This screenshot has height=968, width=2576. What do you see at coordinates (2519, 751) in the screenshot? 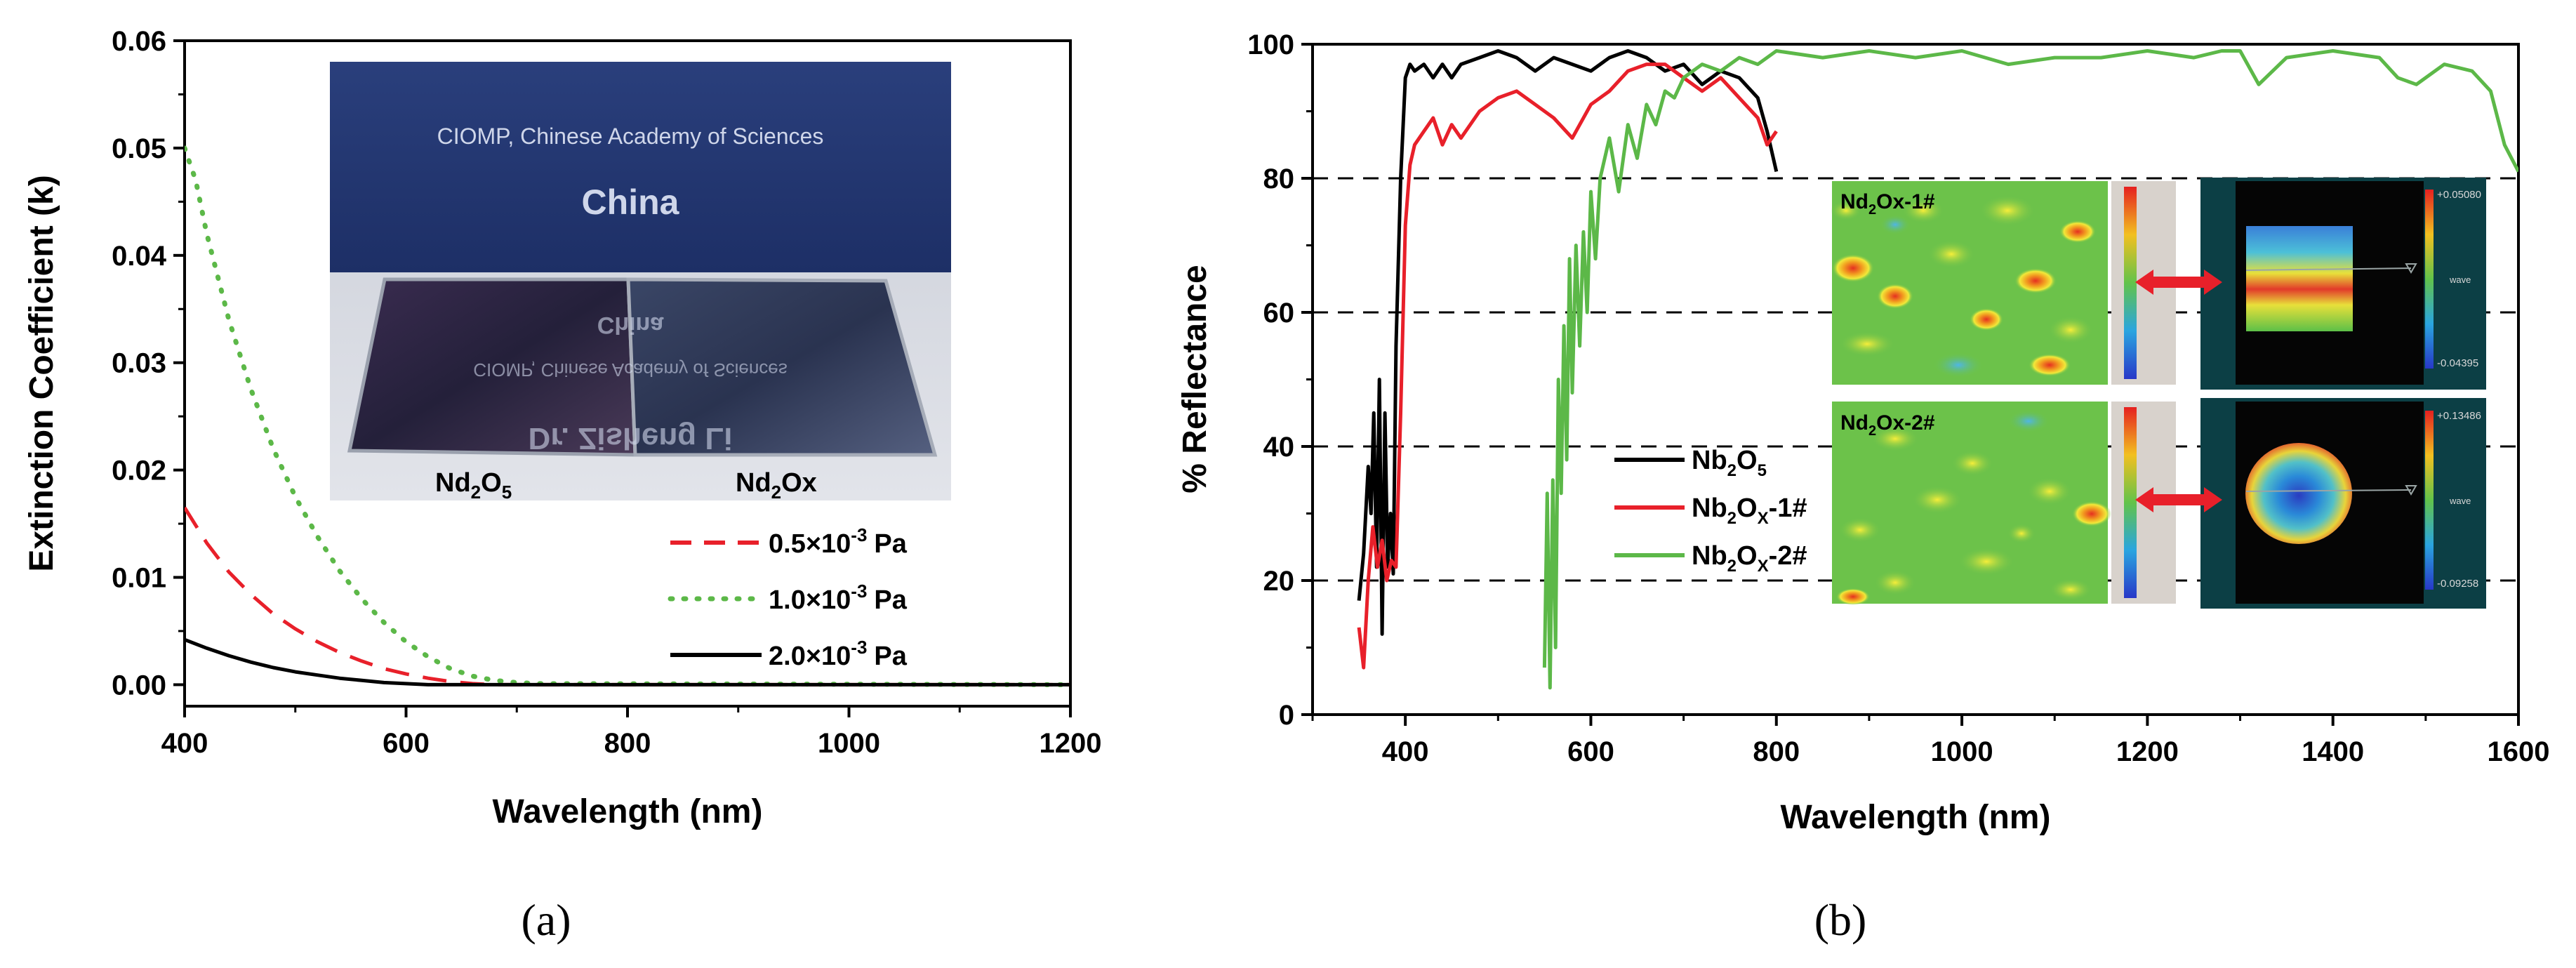
I see `b-xtick-label-6: 1600` at bounding box center [2519, 751].